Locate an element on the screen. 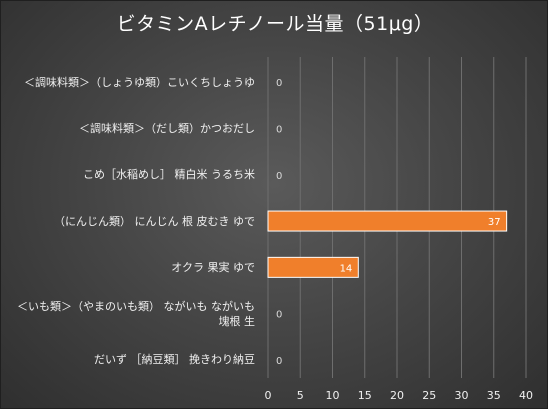 The height and width of the screenshot is (410, 548). data-label: 14 is located at coordinates (346, 268).